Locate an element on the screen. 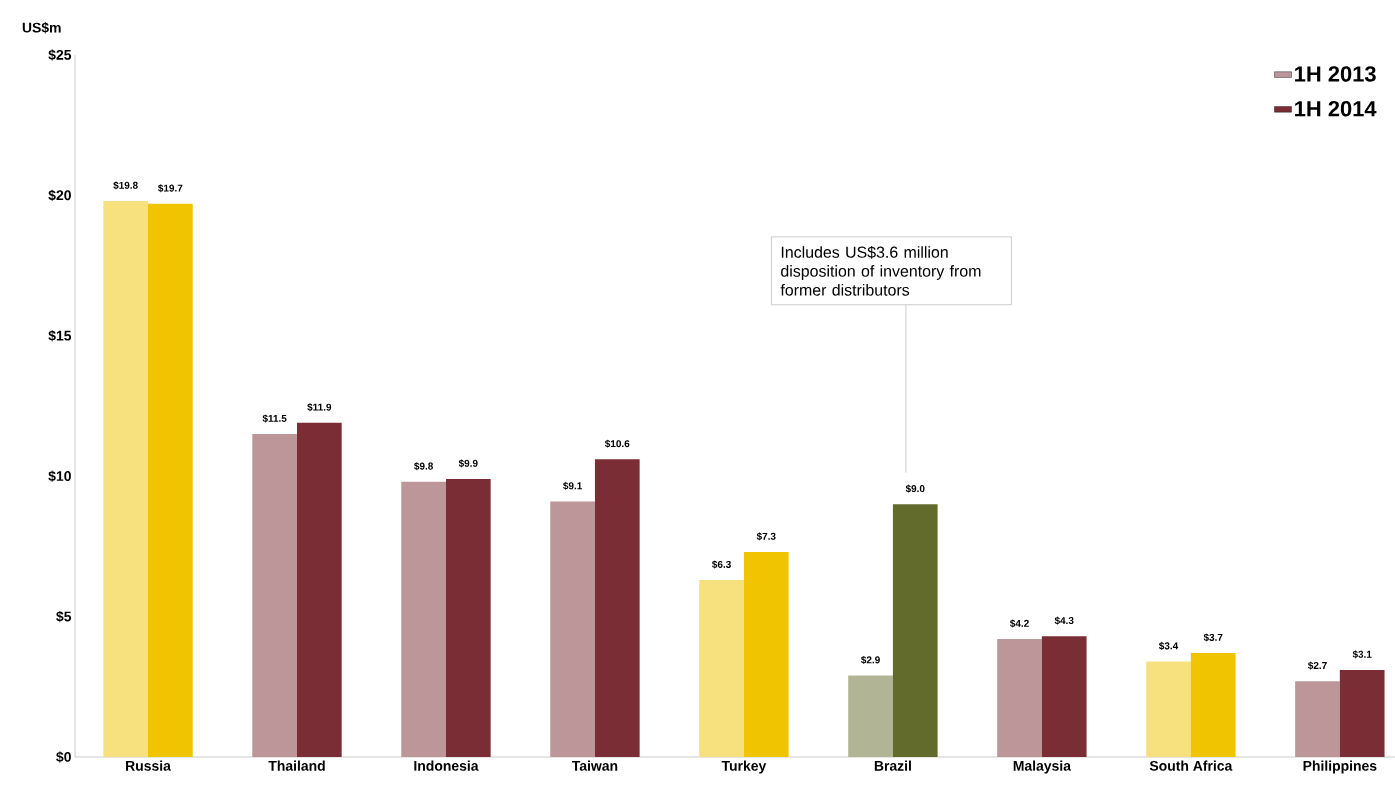 Image resolution: width=1395 pixels, height=796 pixels. data-label: $10.6 is located at coordinates (617, 443).